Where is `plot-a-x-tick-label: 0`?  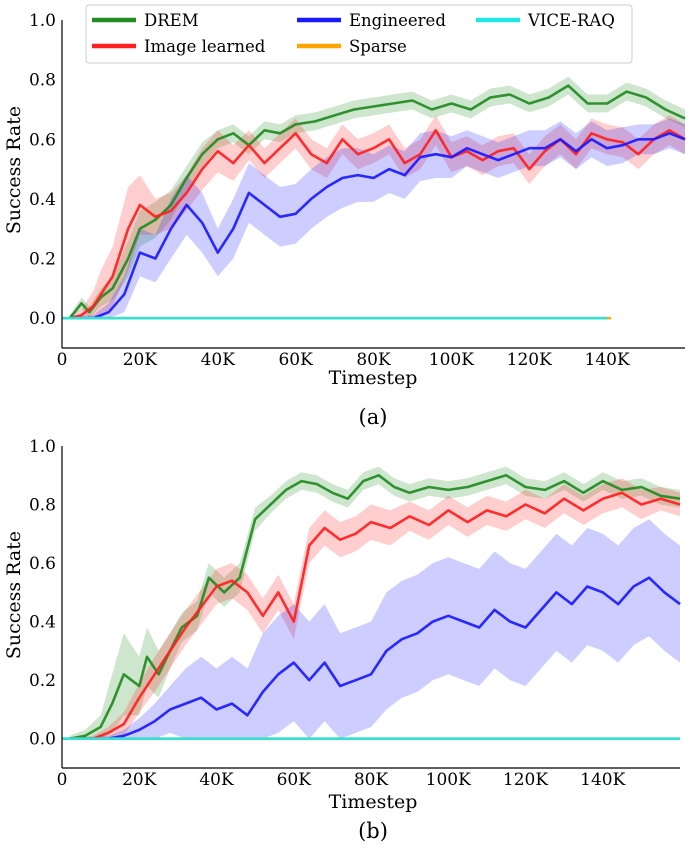
plot-a-x-tick-label: 0 is located at coordinates (62, 360).